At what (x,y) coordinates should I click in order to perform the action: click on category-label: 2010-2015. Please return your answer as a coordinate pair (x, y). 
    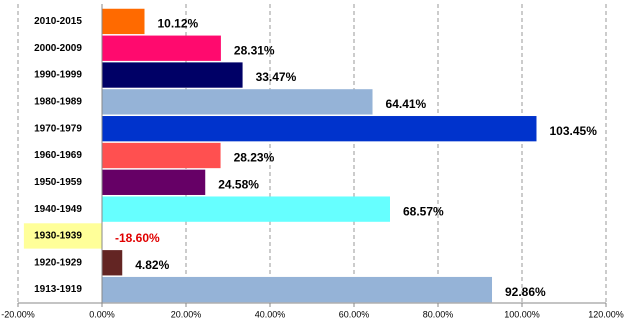
    Looking at the image, I should click on (58, 21).